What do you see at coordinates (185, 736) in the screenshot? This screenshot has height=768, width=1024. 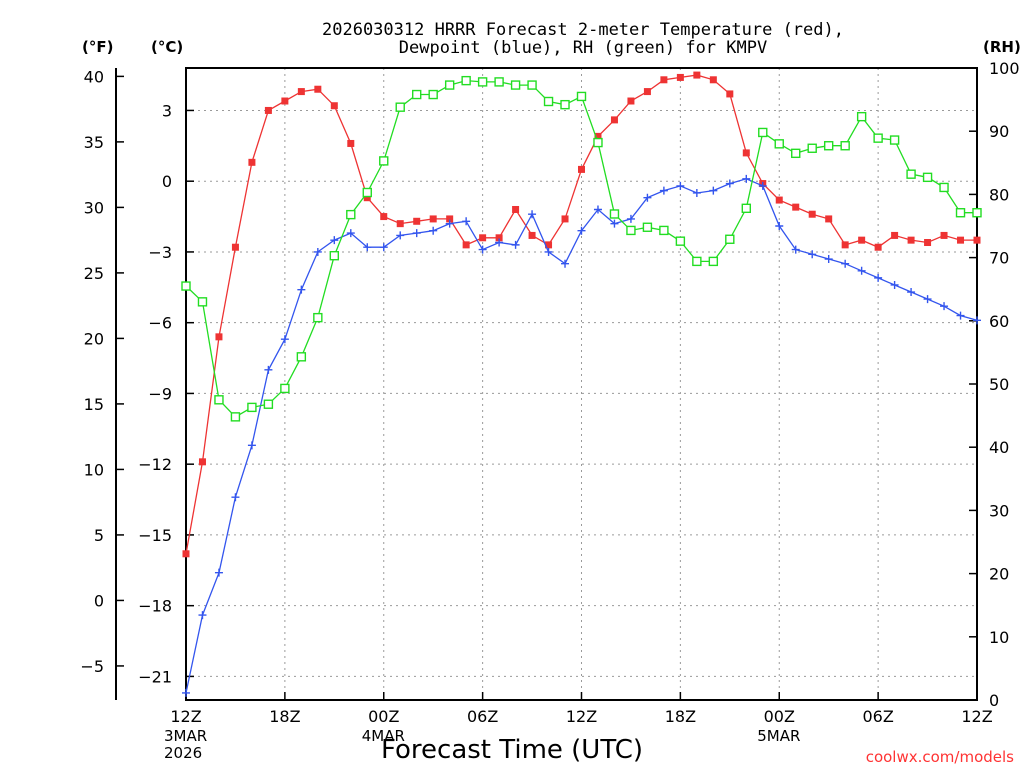 I see `date-label: 3MAR` at bounding box center [185, 736].